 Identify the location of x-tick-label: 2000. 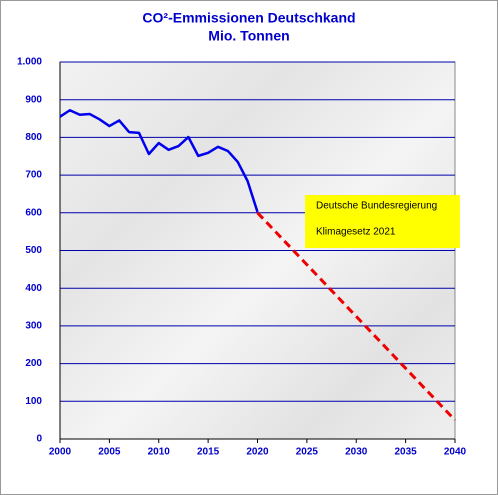
(60, 452).